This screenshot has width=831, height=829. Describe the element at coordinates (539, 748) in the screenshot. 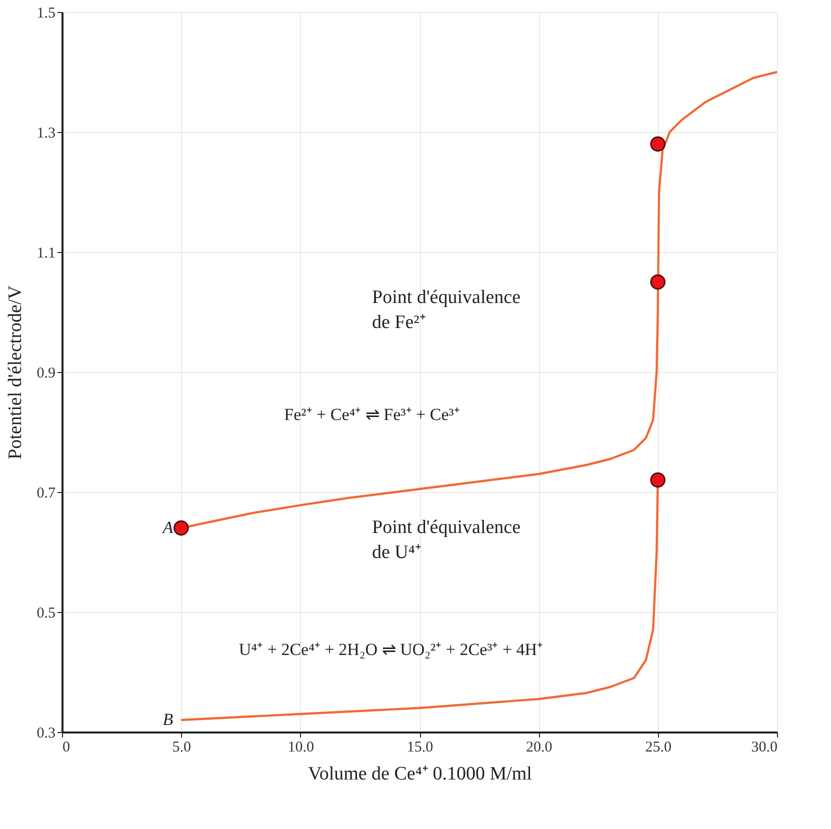

I see `x-tick-label: 20.0` at that location.